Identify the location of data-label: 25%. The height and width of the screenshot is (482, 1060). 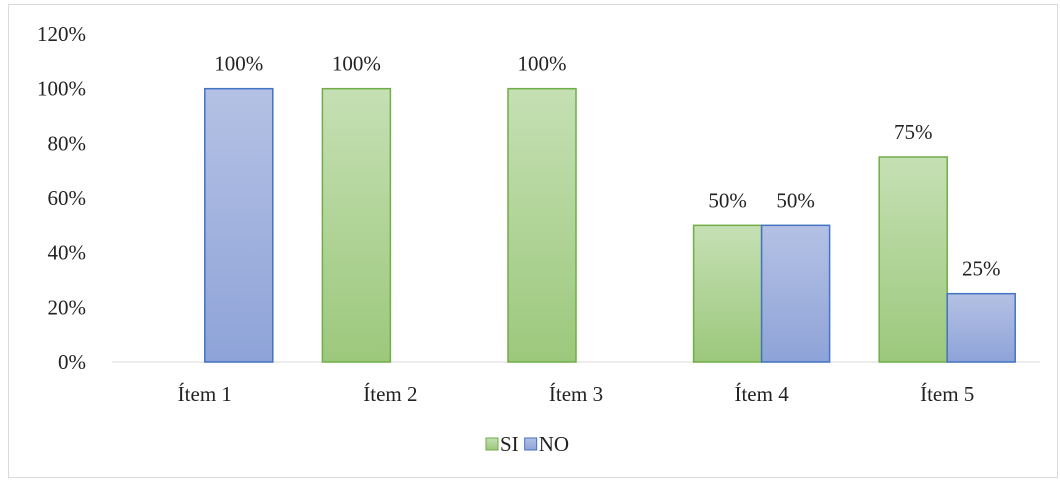
(981, 269).